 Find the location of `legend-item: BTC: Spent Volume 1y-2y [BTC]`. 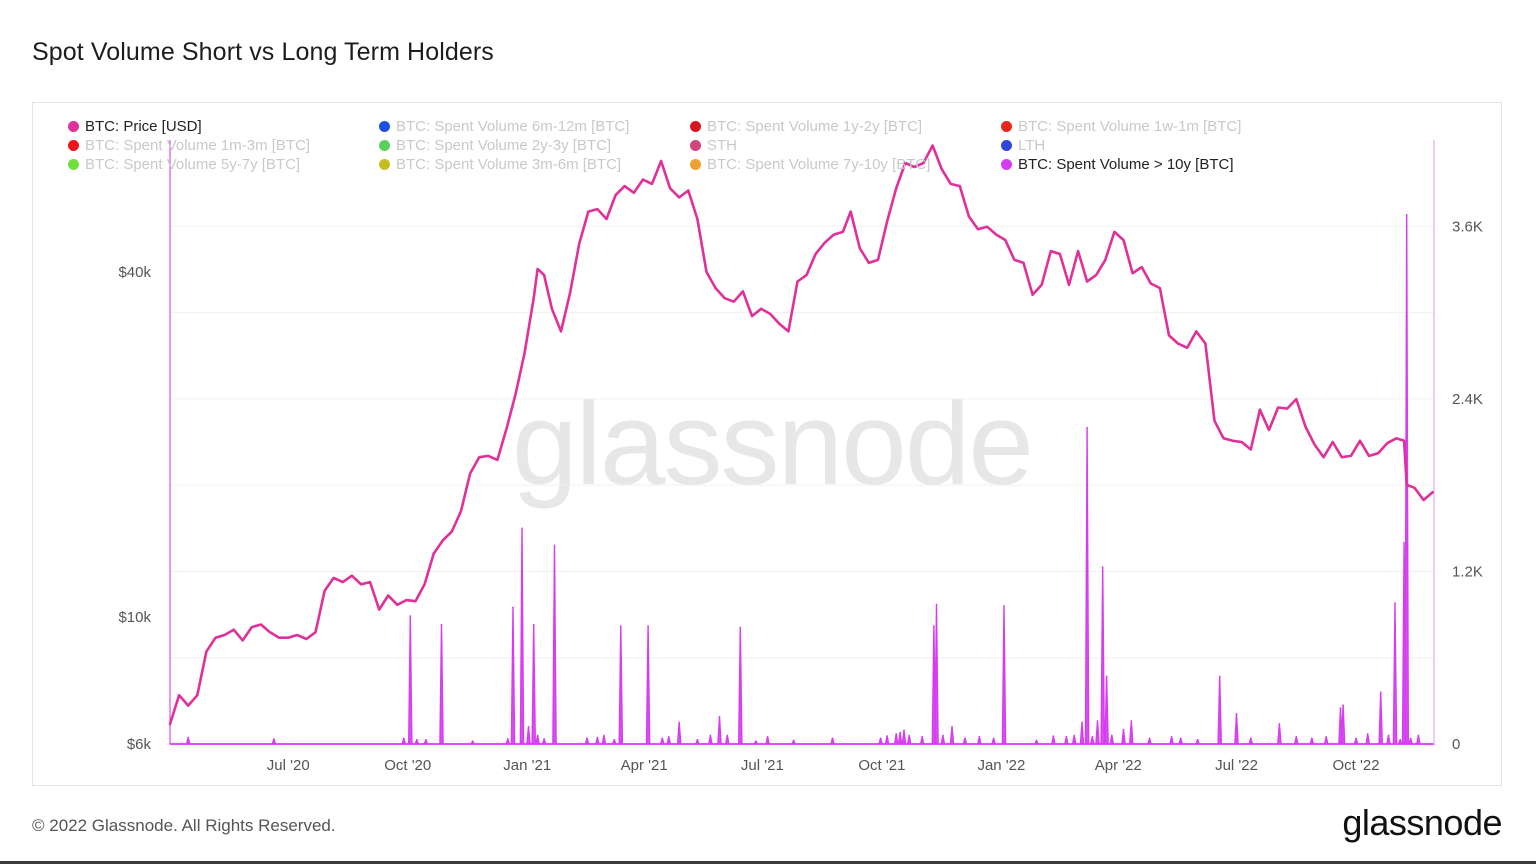

legend-item: BTC: Spent Volume 1y-2y [BTC] is located at coordinates (806, 126).